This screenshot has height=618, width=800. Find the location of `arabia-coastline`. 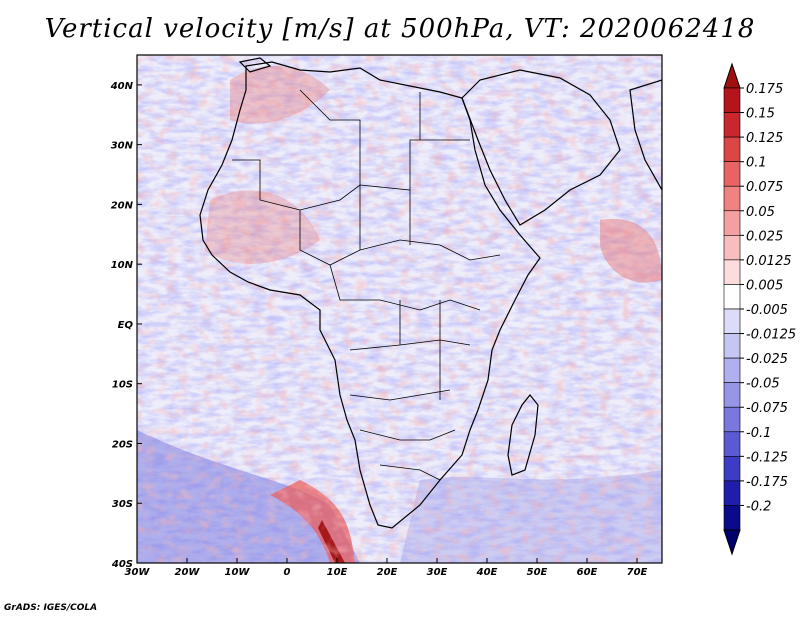

arabia-coastline is located at coordinates (541, 147).